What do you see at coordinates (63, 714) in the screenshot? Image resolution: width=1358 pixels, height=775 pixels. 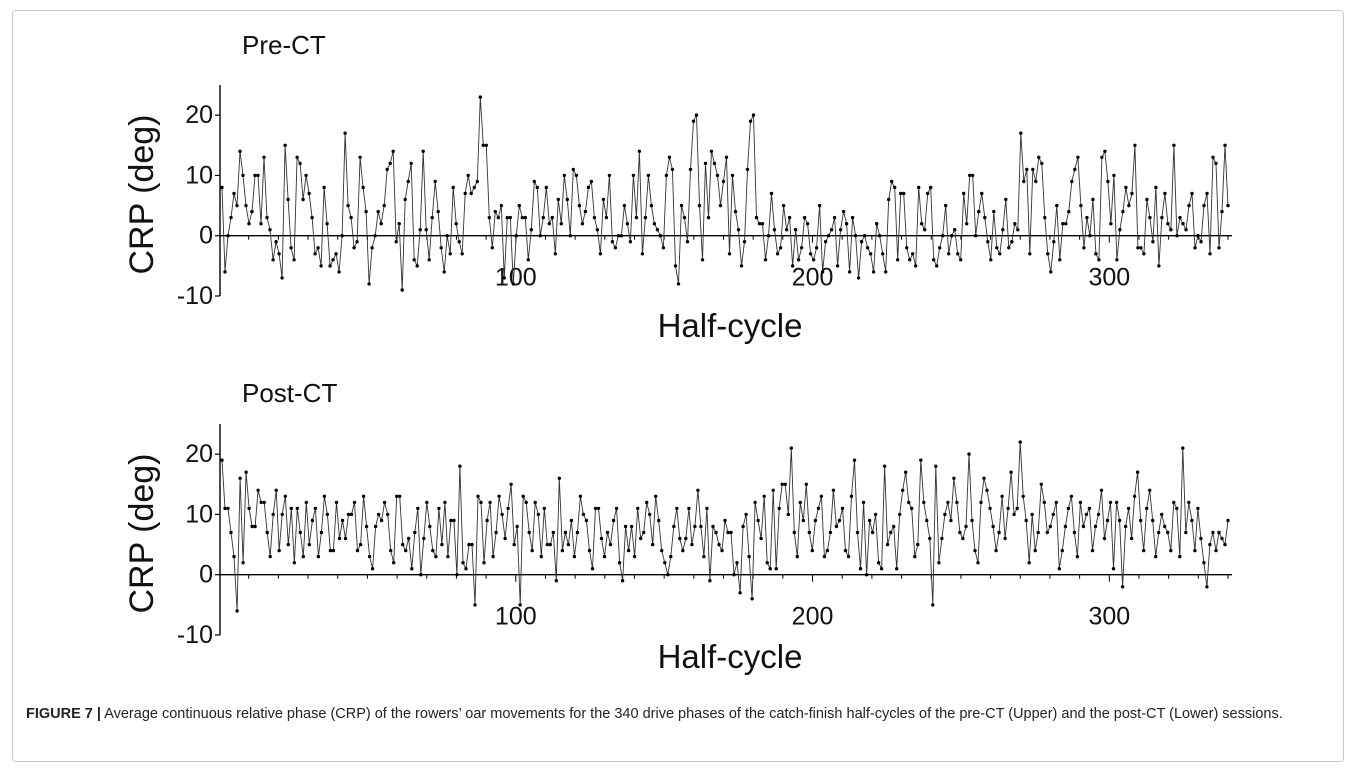 I see `caption-label: FIGURE 7 |` at bounding box center [63, 714].